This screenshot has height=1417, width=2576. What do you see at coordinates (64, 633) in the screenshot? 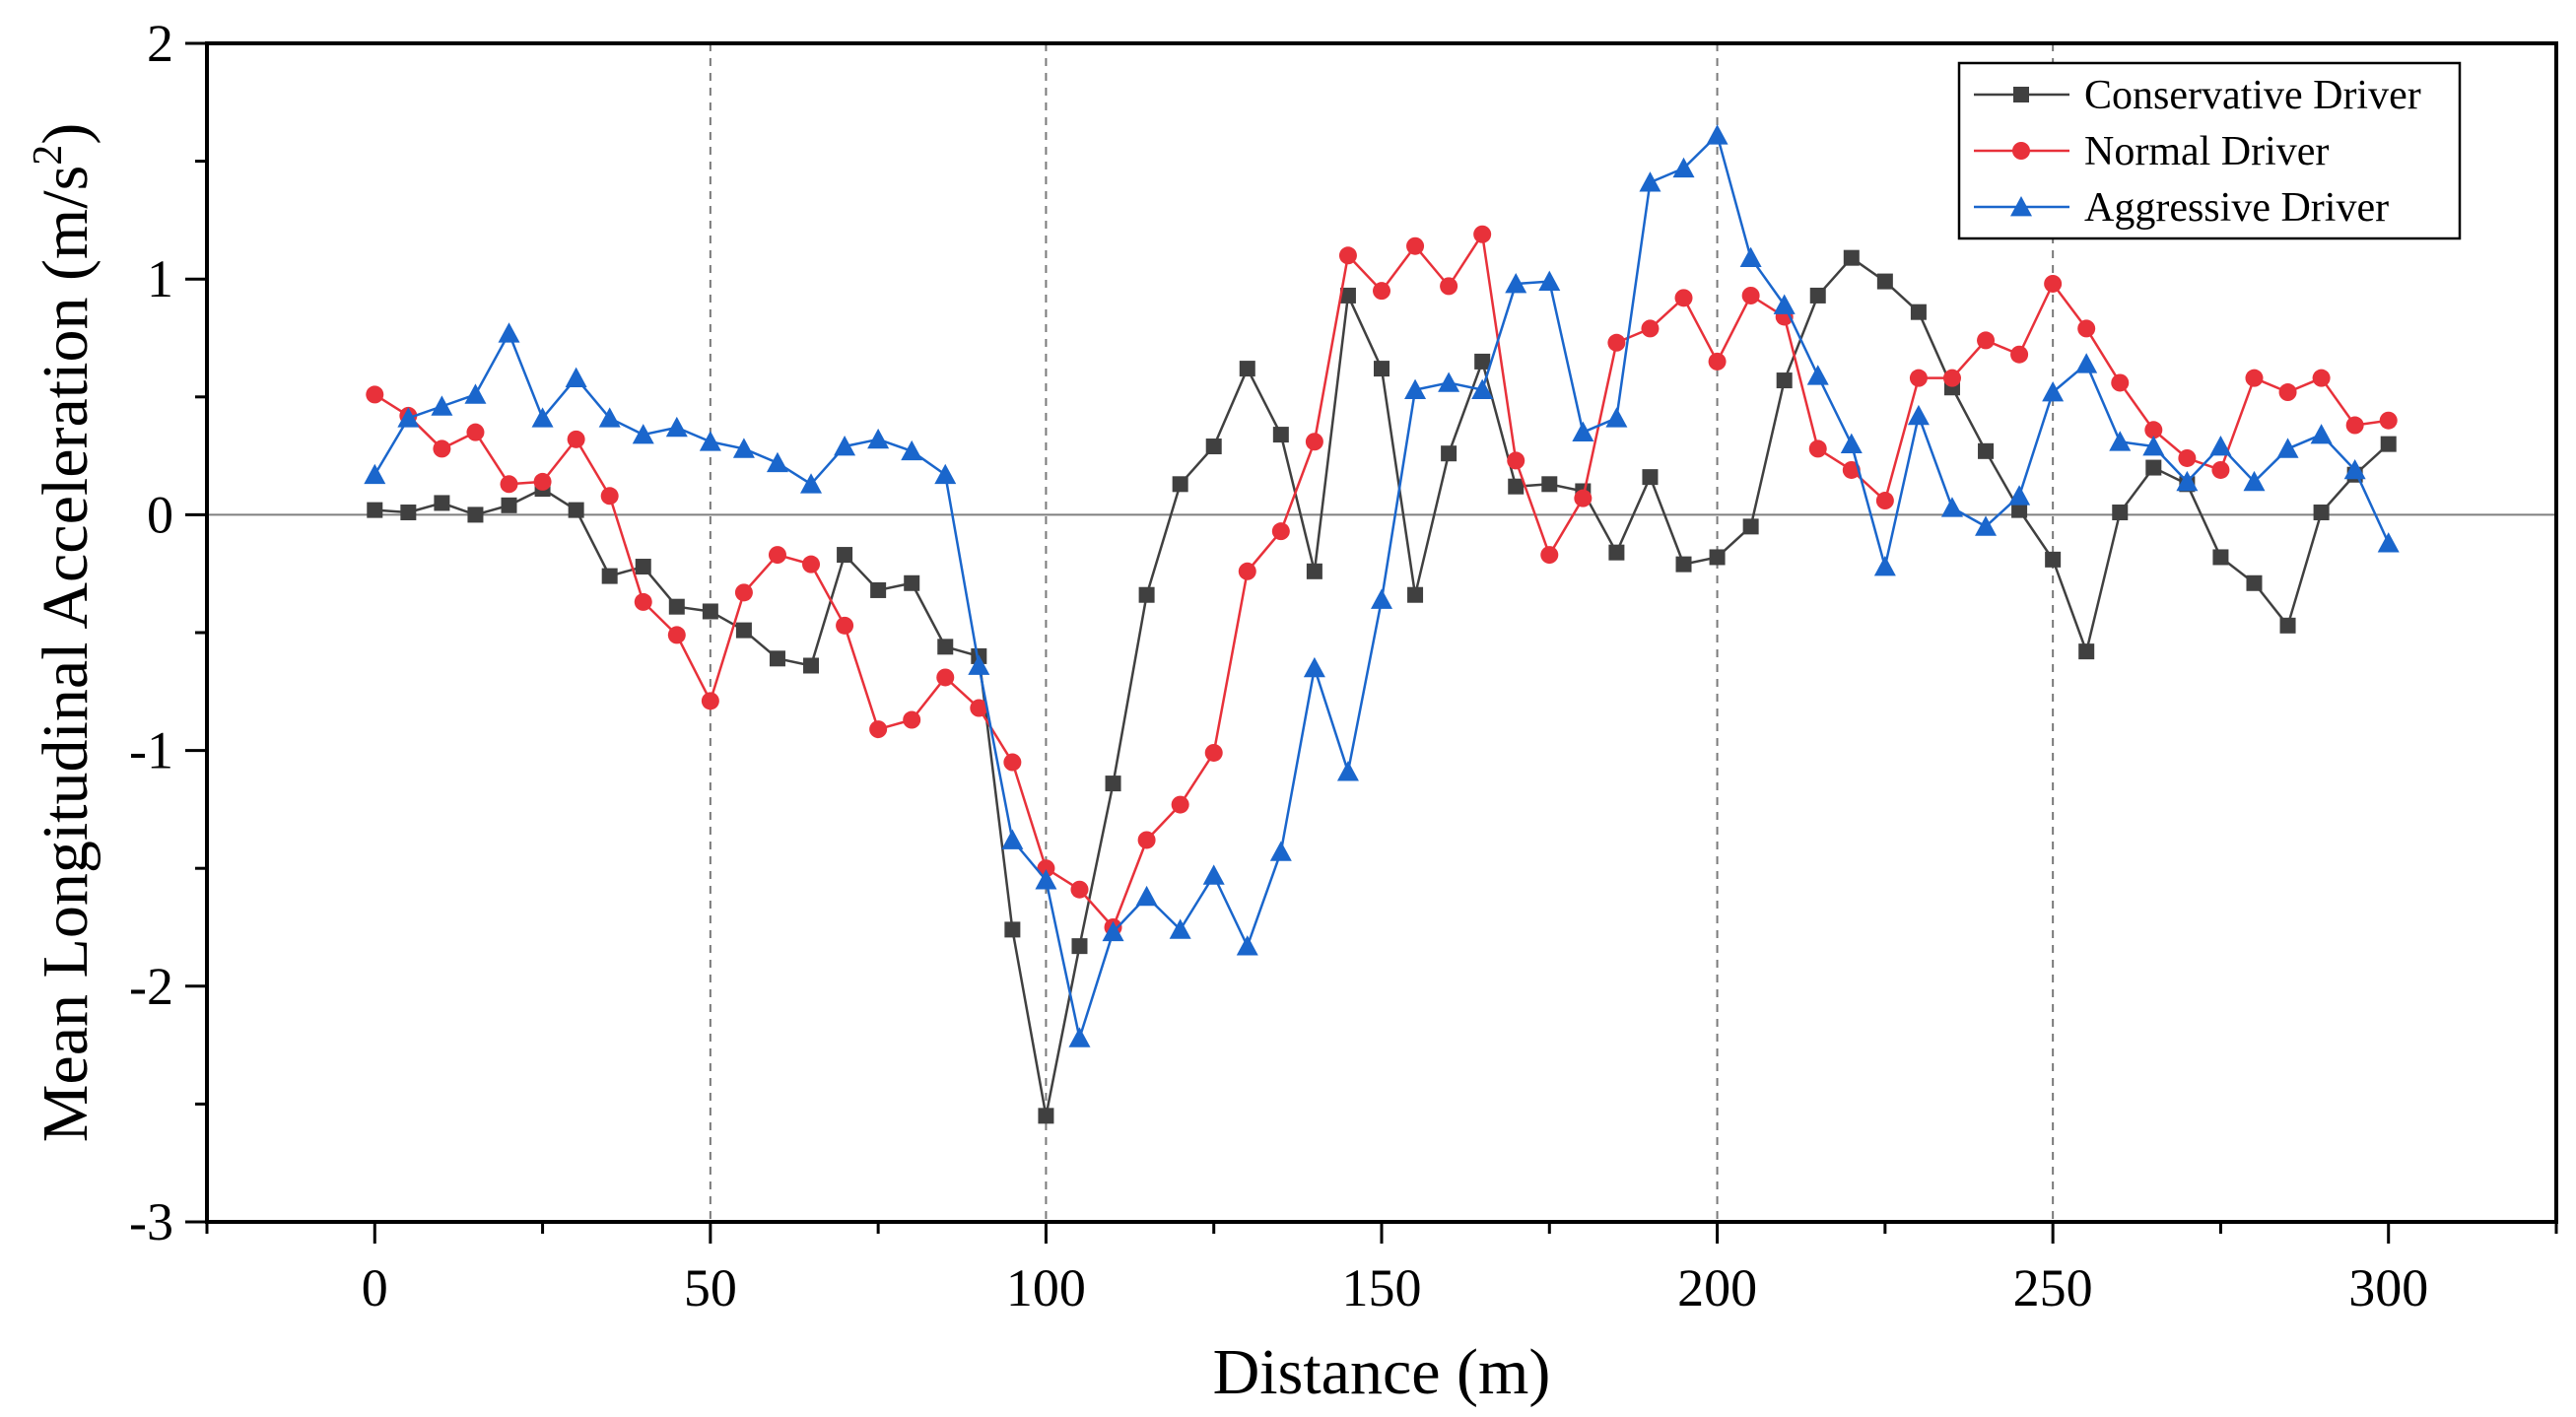
I see `y-axis-title: Mean Longitudinal Acceleration (m/s2)` at bounding box center [64, 633].